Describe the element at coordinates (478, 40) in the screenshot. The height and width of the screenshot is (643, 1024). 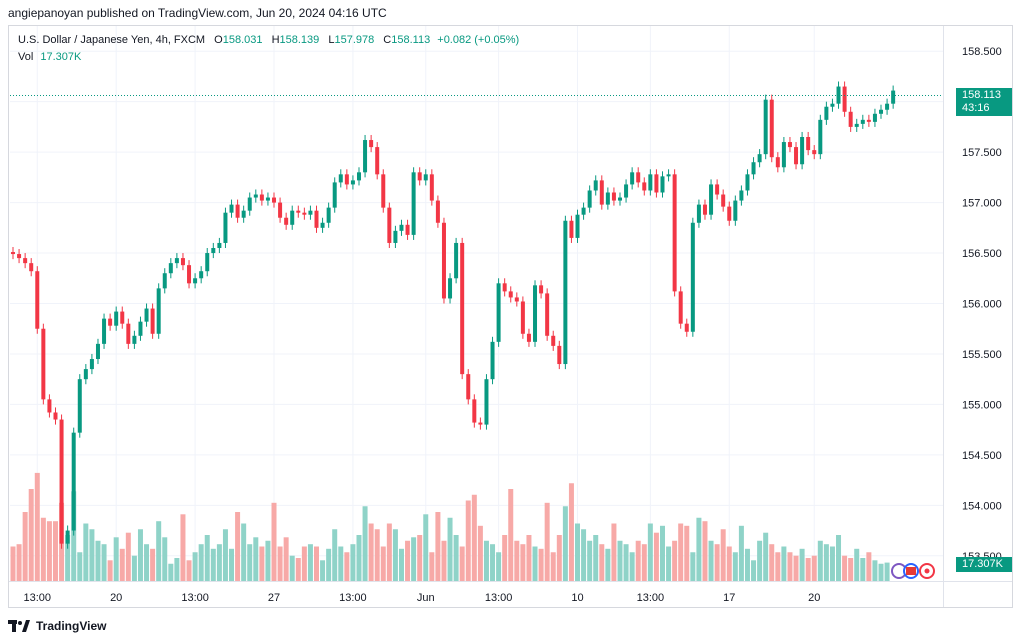
I see `change-value: +0.082 (+0.05%)` at that location.